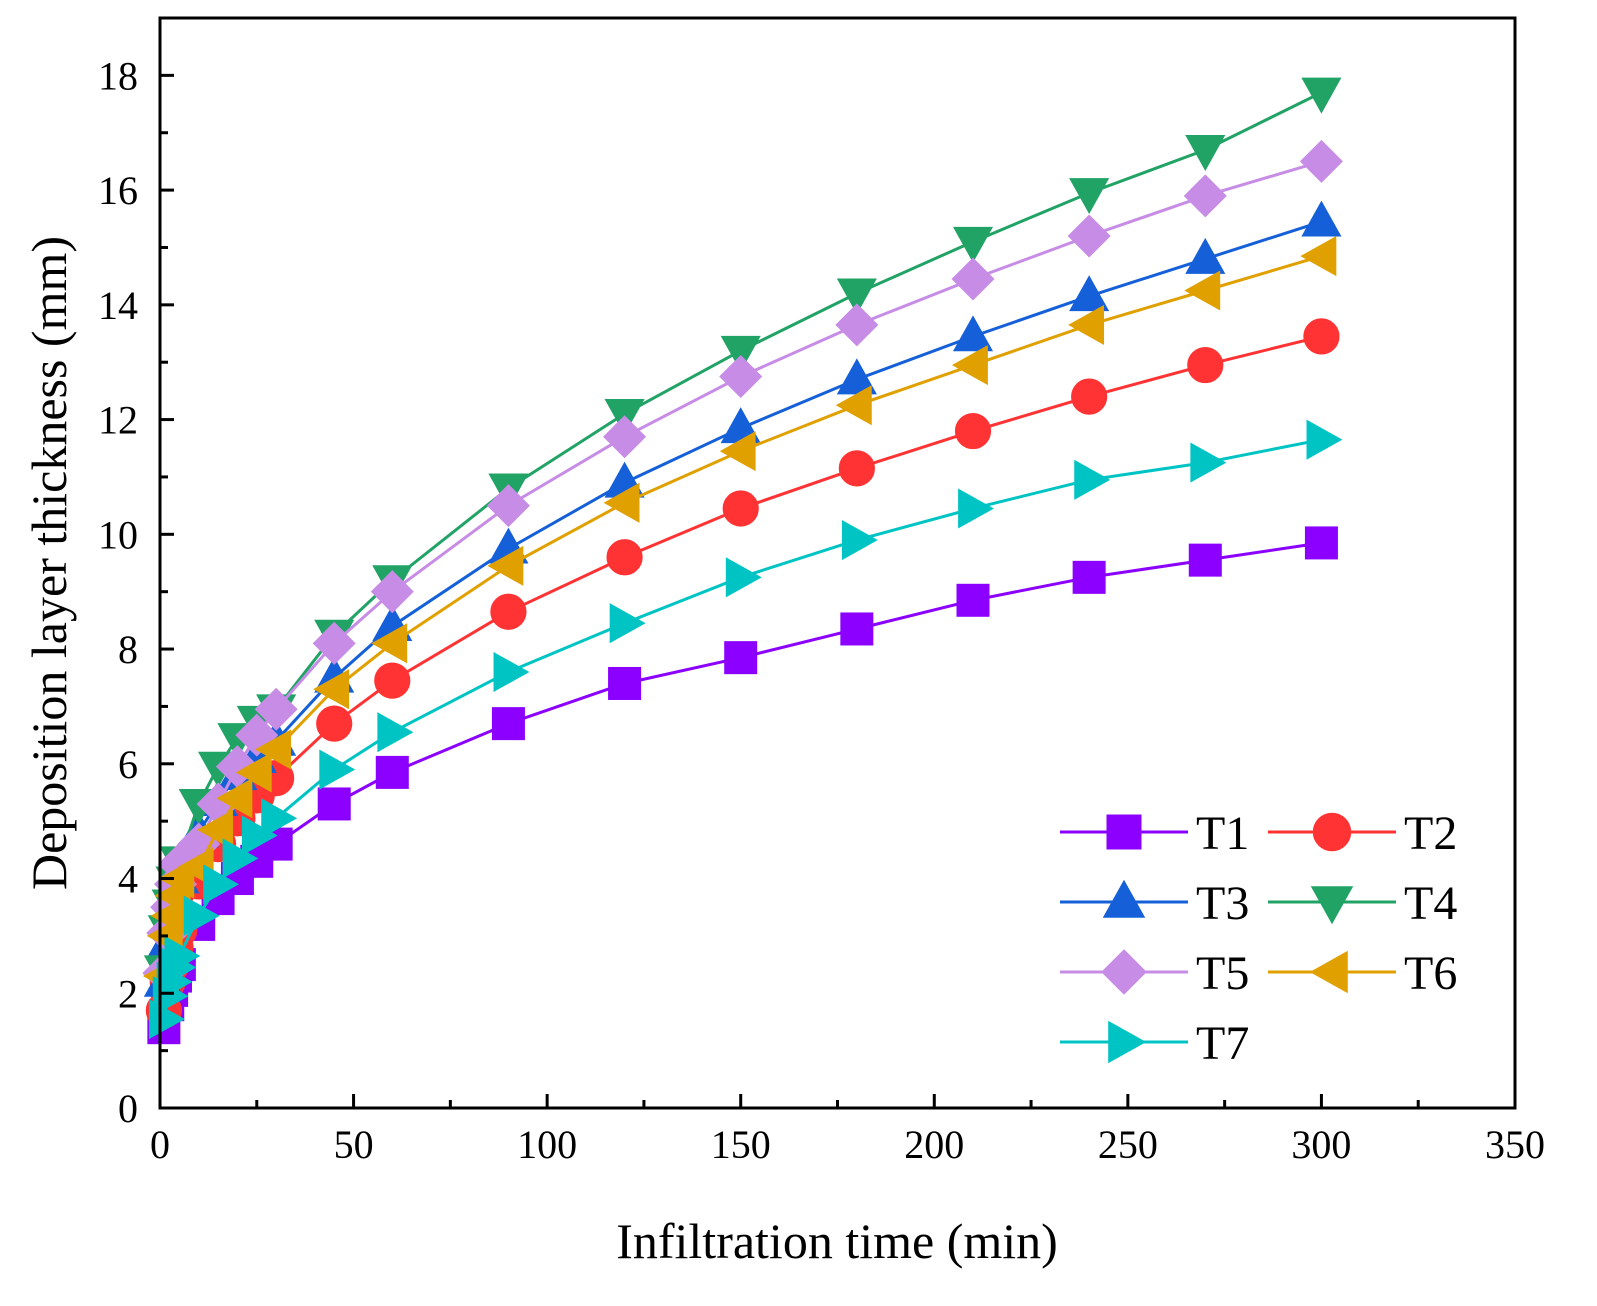  Describe the element at coordinates (128, 993) in the screenshot. I see `y-tick-label: 2` at that location.